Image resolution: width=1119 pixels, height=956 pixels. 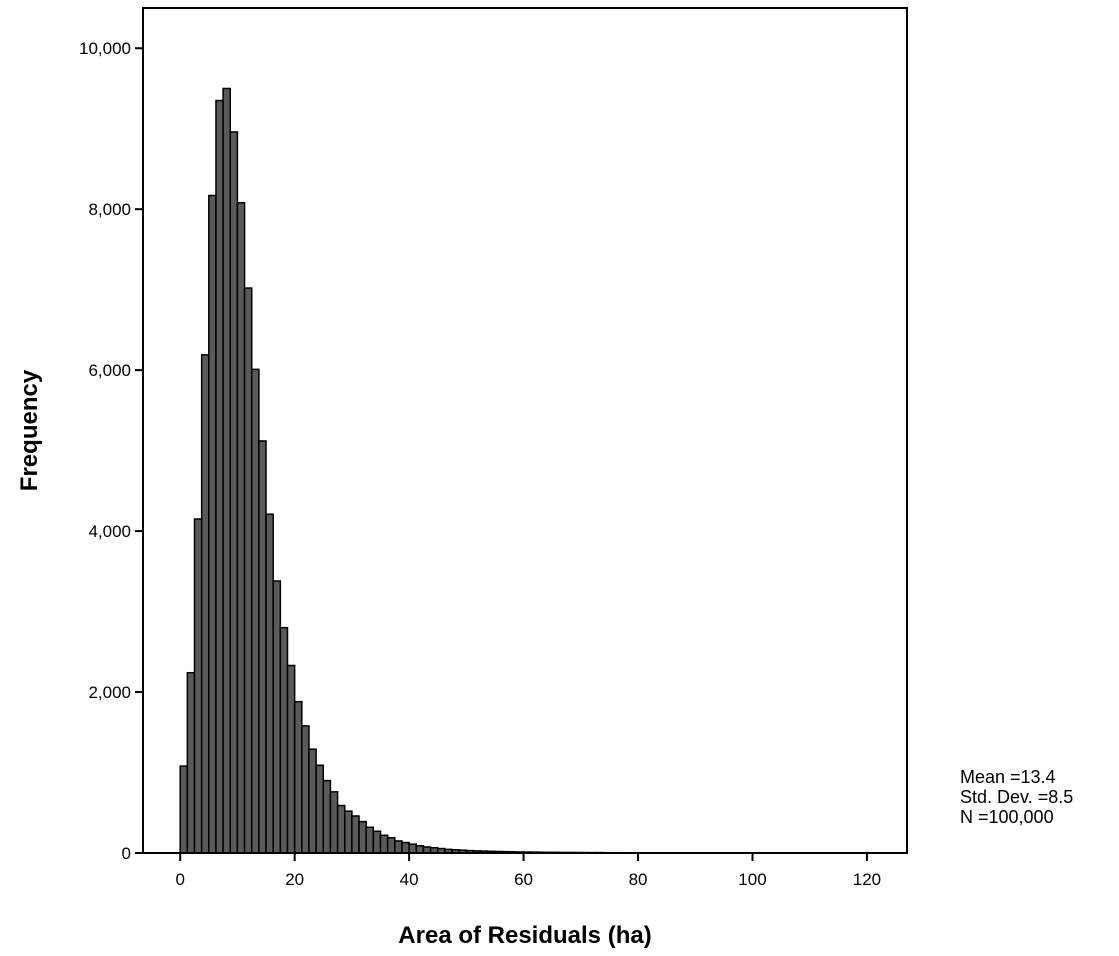 What do you see at coordinates (752, 879) in the screenshot?
I see `x-tick-label: 100` at bounding box center [752, 879].